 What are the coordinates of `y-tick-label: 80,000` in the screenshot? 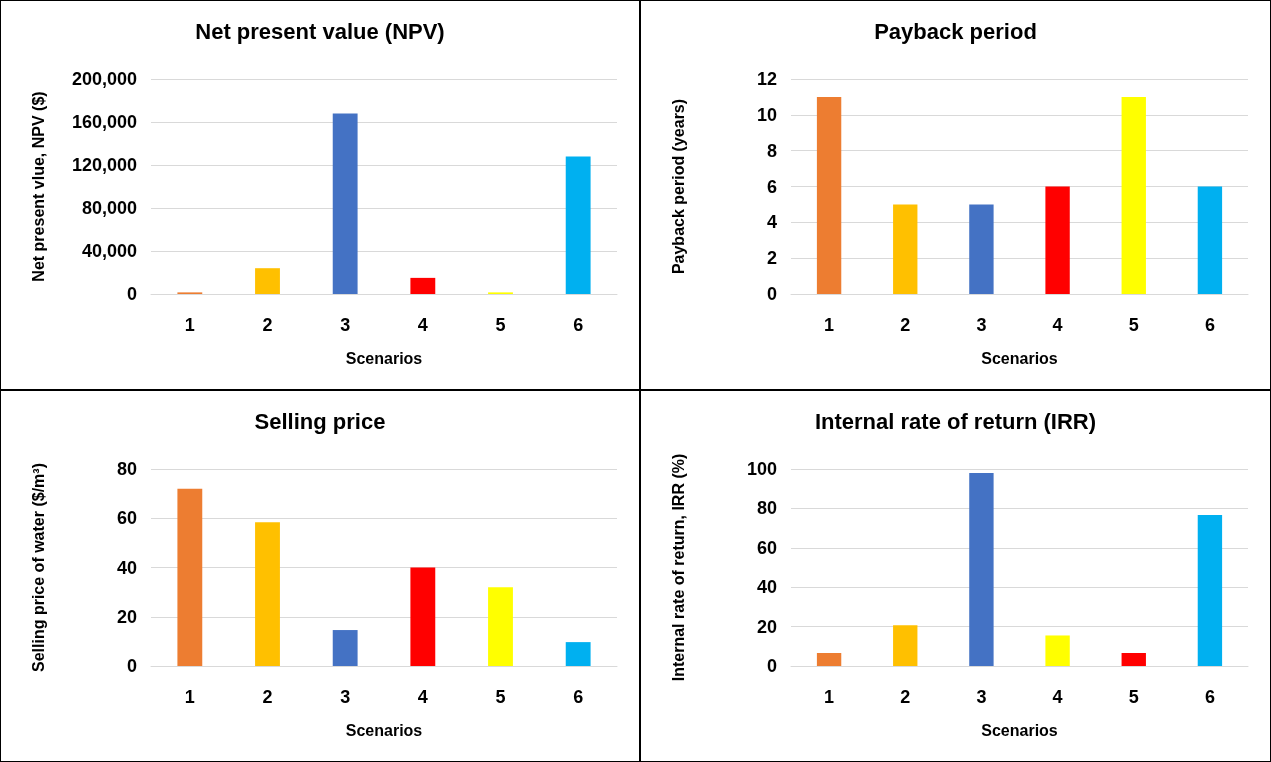 It's located at (109, 208).